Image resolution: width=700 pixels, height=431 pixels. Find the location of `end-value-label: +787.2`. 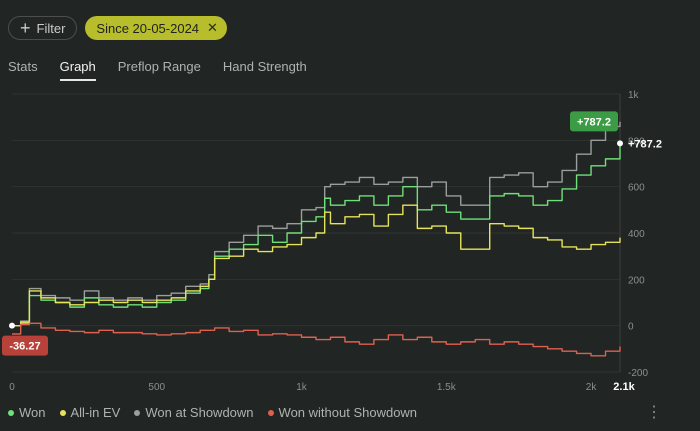

end-value-label: +787.2 is located at coordinates (645, 144).